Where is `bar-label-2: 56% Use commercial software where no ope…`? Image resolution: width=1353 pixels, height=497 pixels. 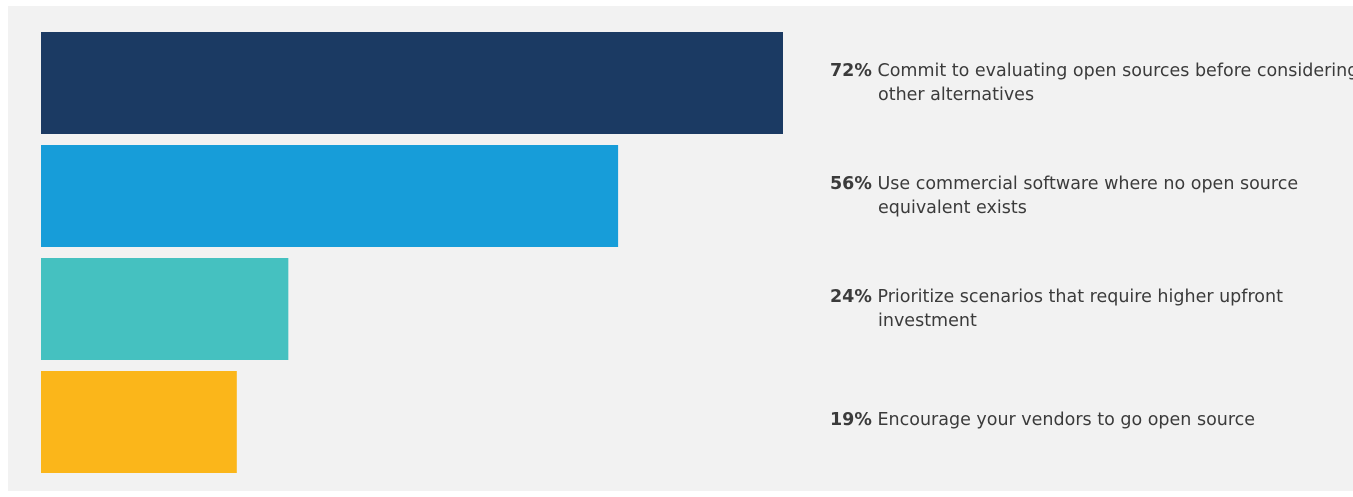
bar-label-2: 56% Use commercial software where no ope… is located at coordinates (1091, 196).